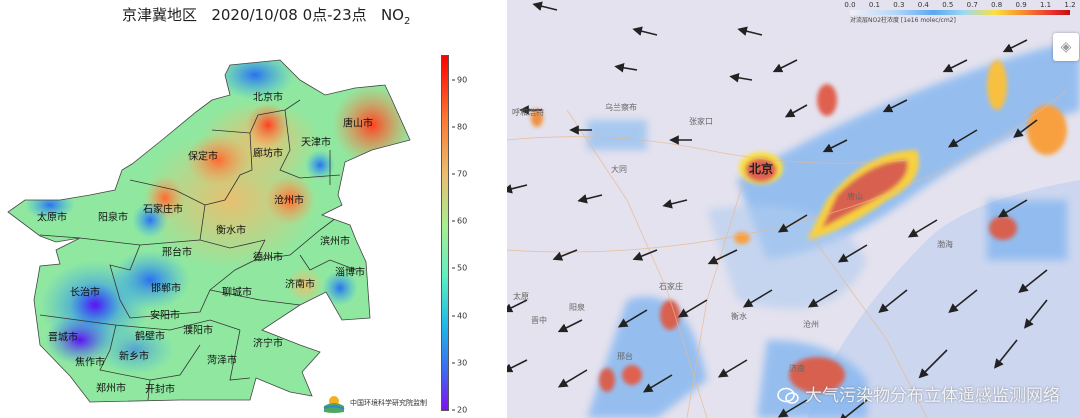 The height and width of the screenshot is (418, 1080). What do you see at coordinates (923, 5) in the screenshot?
I see `colorbar-tick: 0.4` at bounding box center [923, 5].